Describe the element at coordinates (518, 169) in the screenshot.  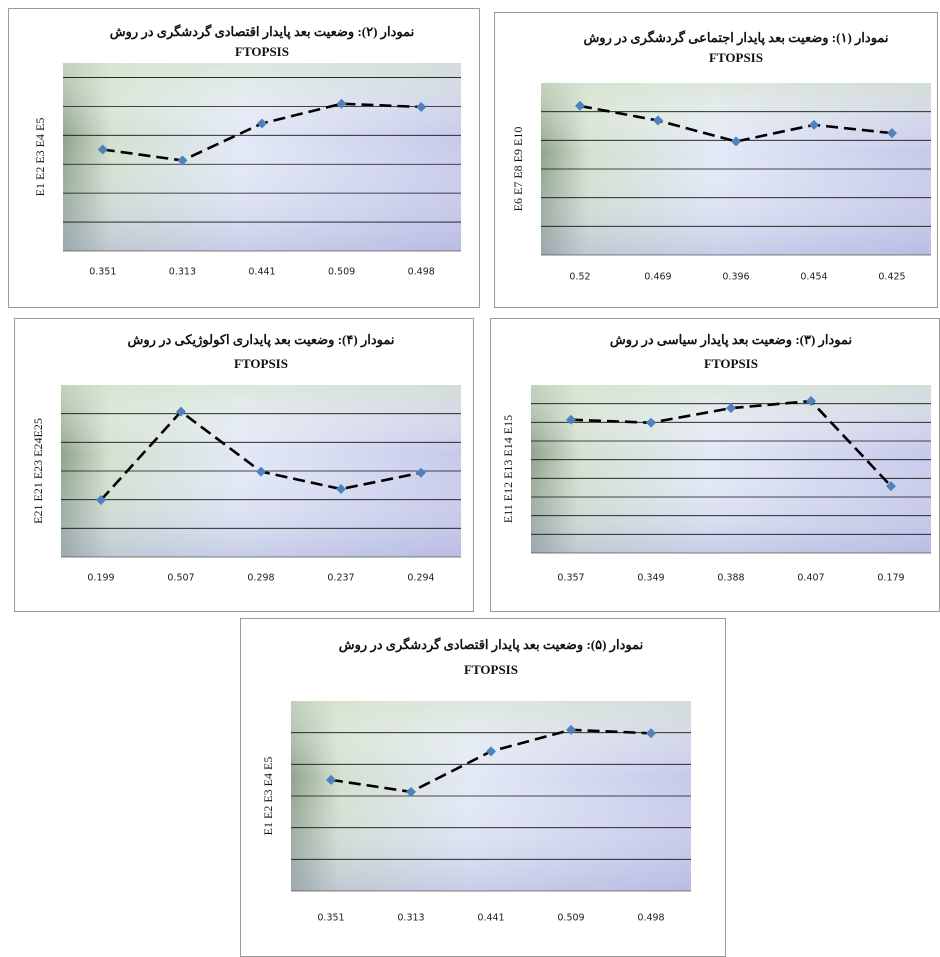
I see `y-axis-label: E6 E7 E8 E9 E10` at that location.